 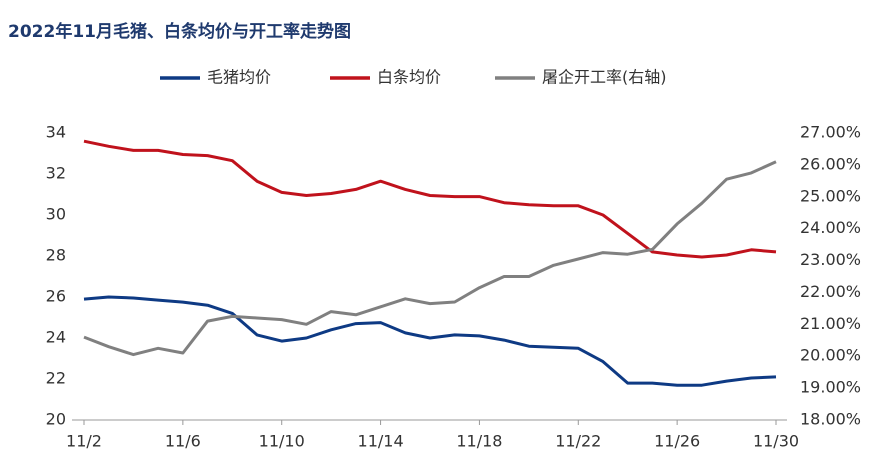 I want to click on x-tick-label: 11/10, so click(x=282, y=441).